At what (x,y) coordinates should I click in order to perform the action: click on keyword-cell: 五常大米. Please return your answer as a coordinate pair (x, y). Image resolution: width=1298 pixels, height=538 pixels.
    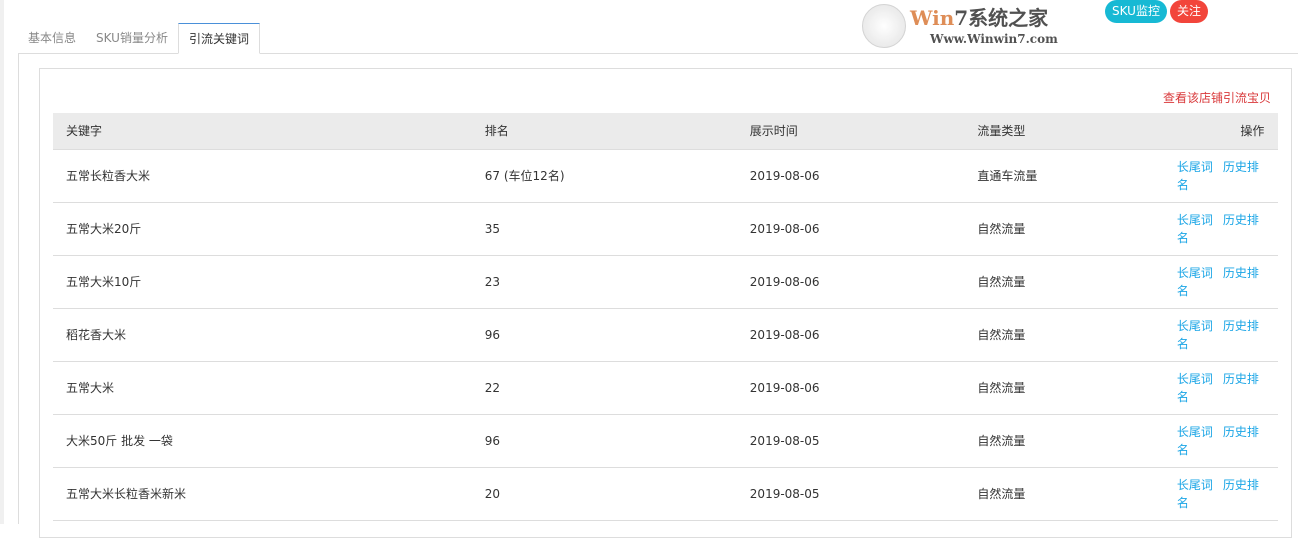
    Looking at the image, I should click on (262, 388).